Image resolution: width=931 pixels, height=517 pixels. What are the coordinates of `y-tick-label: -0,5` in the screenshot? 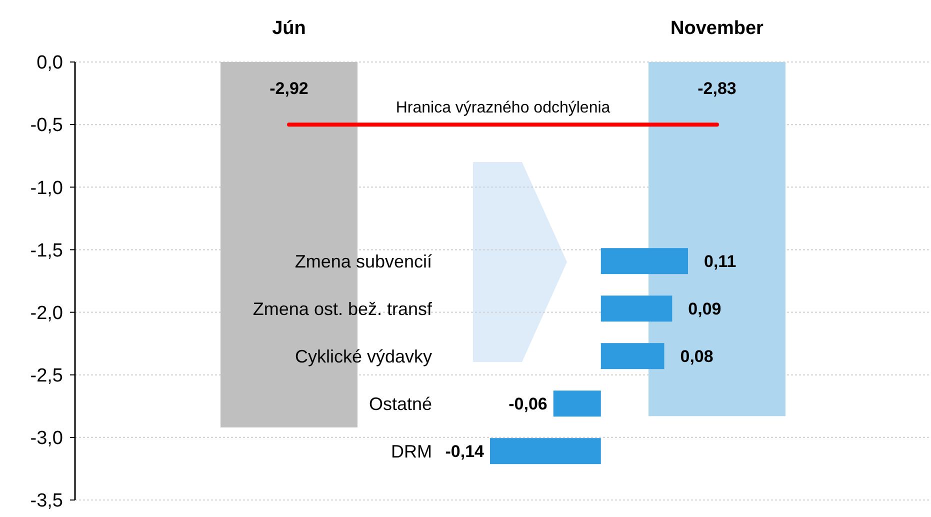 It's located at (46, 125).